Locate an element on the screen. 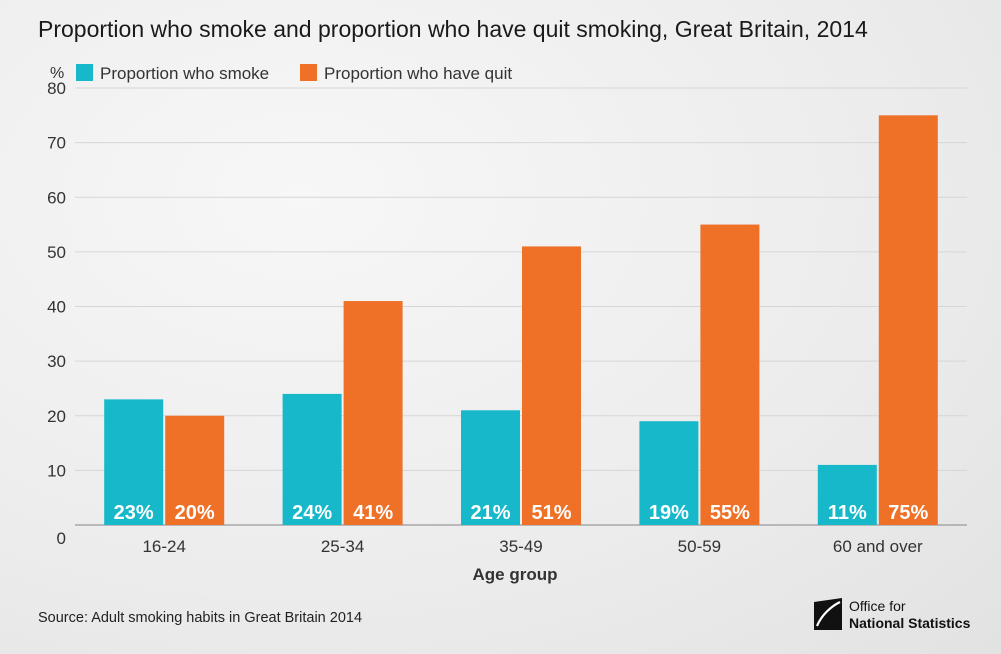 The width and height of the screenshot is (1001, 654). logo-line-2: National Statistics is located at coordinates (910, 623).